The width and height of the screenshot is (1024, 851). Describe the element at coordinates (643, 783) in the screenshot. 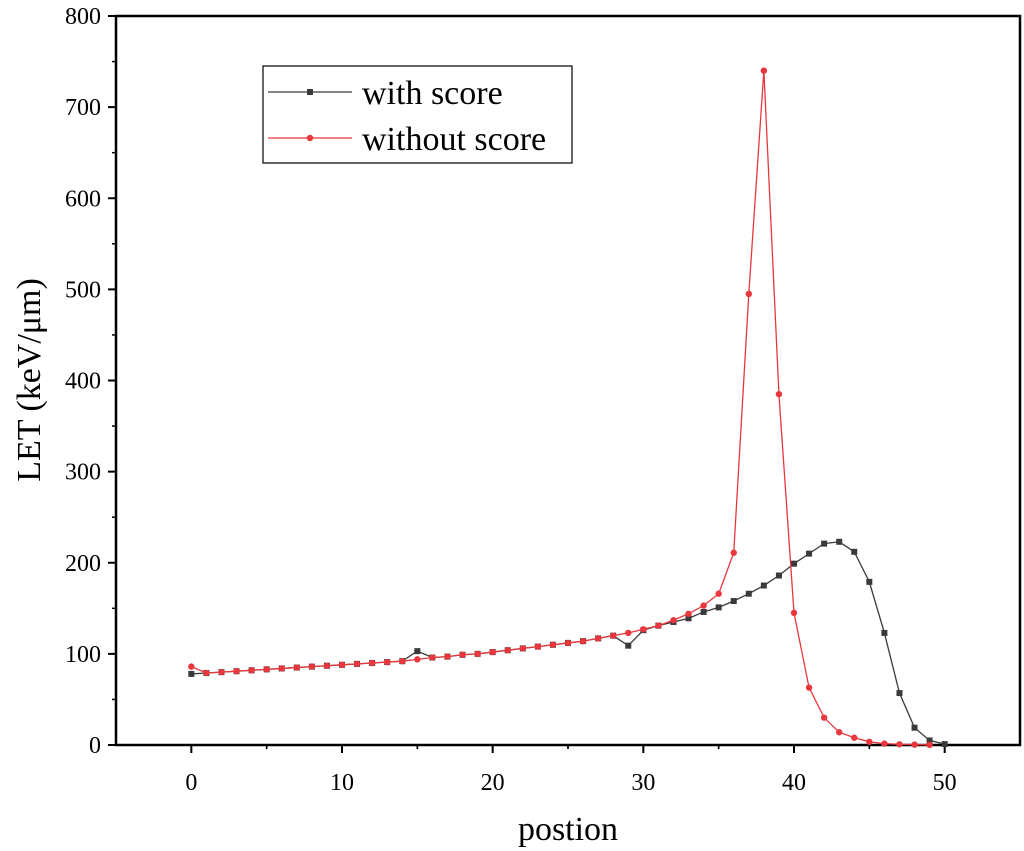

I see `x-tick-label: 30` at that location.